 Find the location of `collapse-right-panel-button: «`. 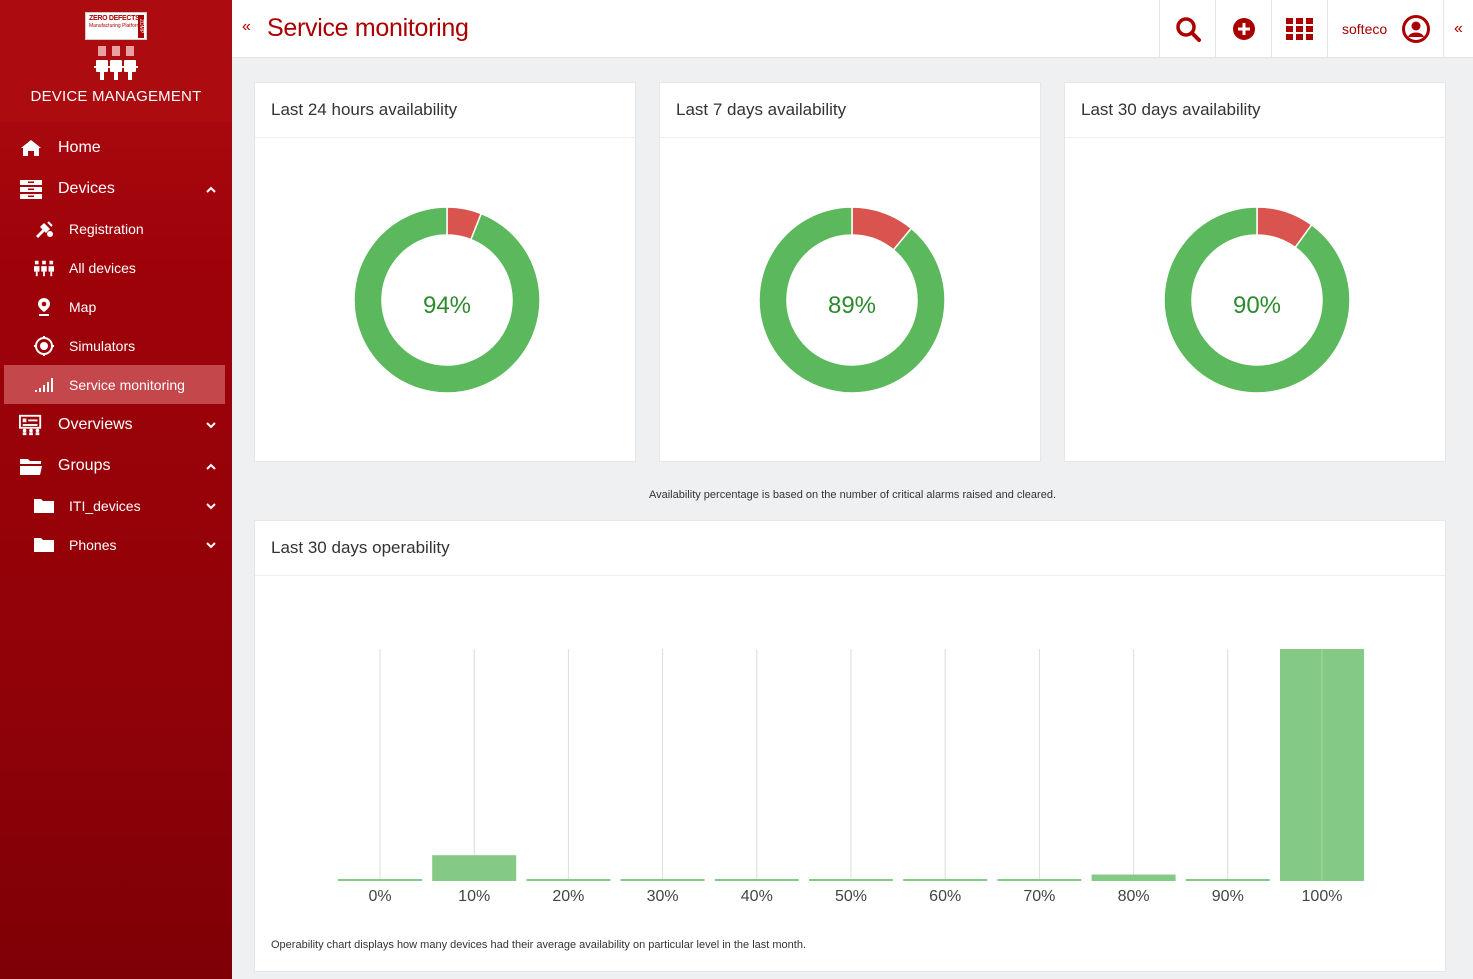

collapse-right-panel-button: « is located at coordinates (1458, 29).